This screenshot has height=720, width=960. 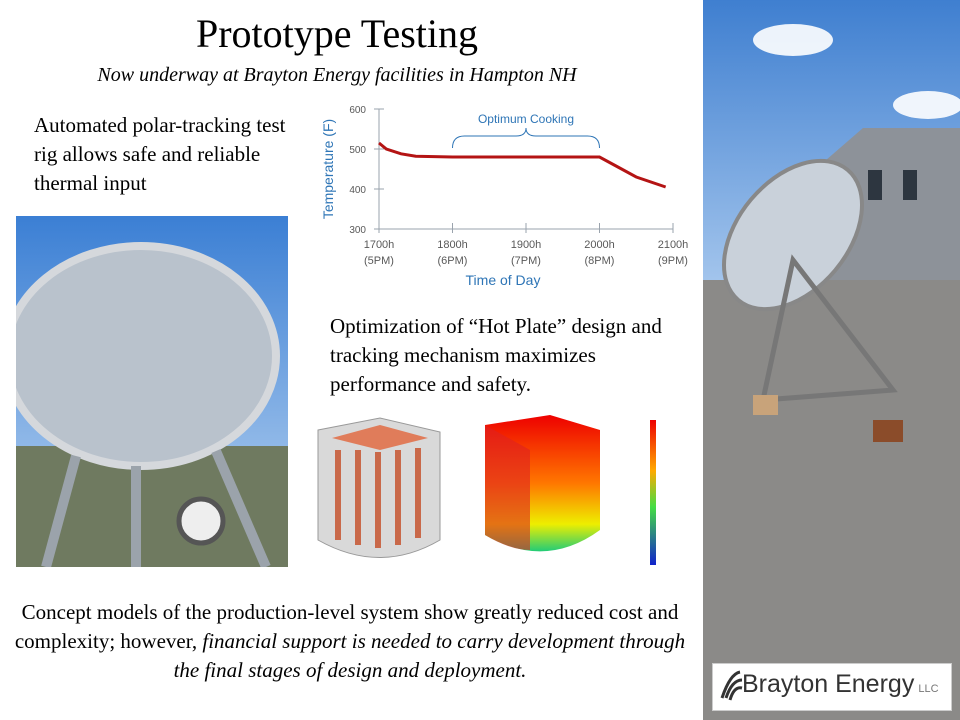 What do you see at coordinates (486, 490) in the screenshot?
I see `hot-plate-models` at bounding box center [486, 490].